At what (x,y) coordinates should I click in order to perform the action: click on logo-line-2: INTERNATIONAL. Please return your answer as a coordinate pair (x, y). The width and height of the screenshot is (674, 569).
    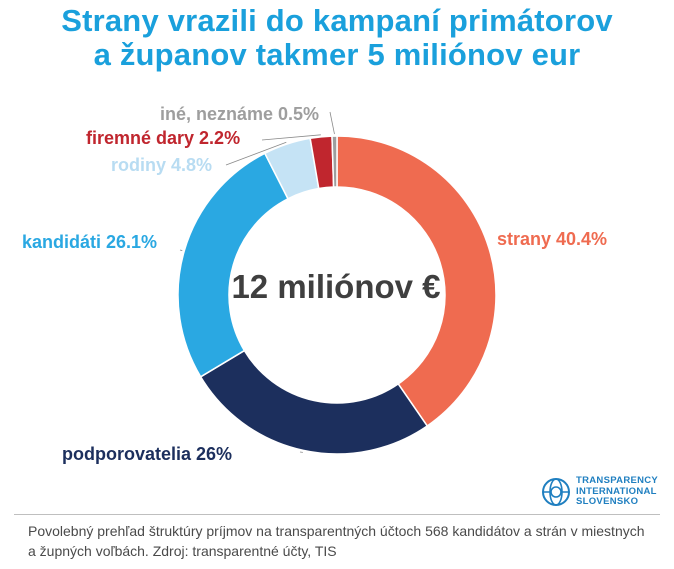
    Looking at the image, I should click on (616, 491).